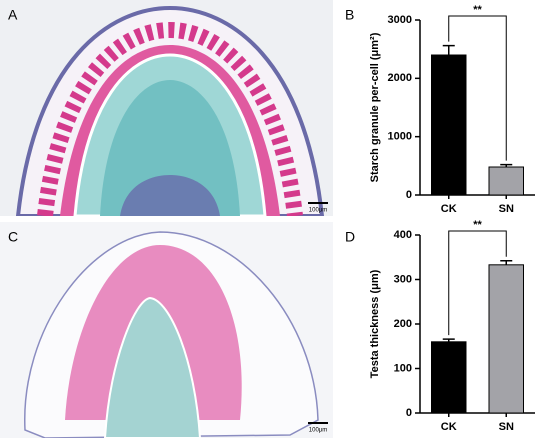 This screenshot has height=439, width=550. Describe the element at coordinates (350, 237) in the screenshot. I see `panel-label: D` at that location.